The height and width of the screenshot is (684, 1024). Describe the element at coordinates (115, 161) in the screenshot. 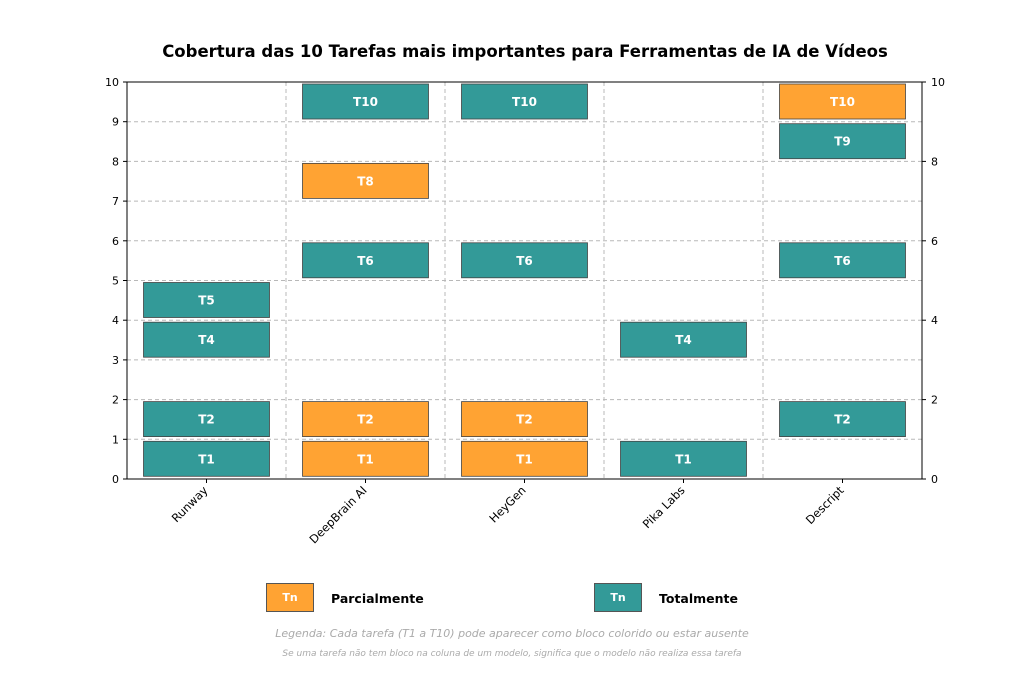

I see `y-tick-label-left: 8` at that location.